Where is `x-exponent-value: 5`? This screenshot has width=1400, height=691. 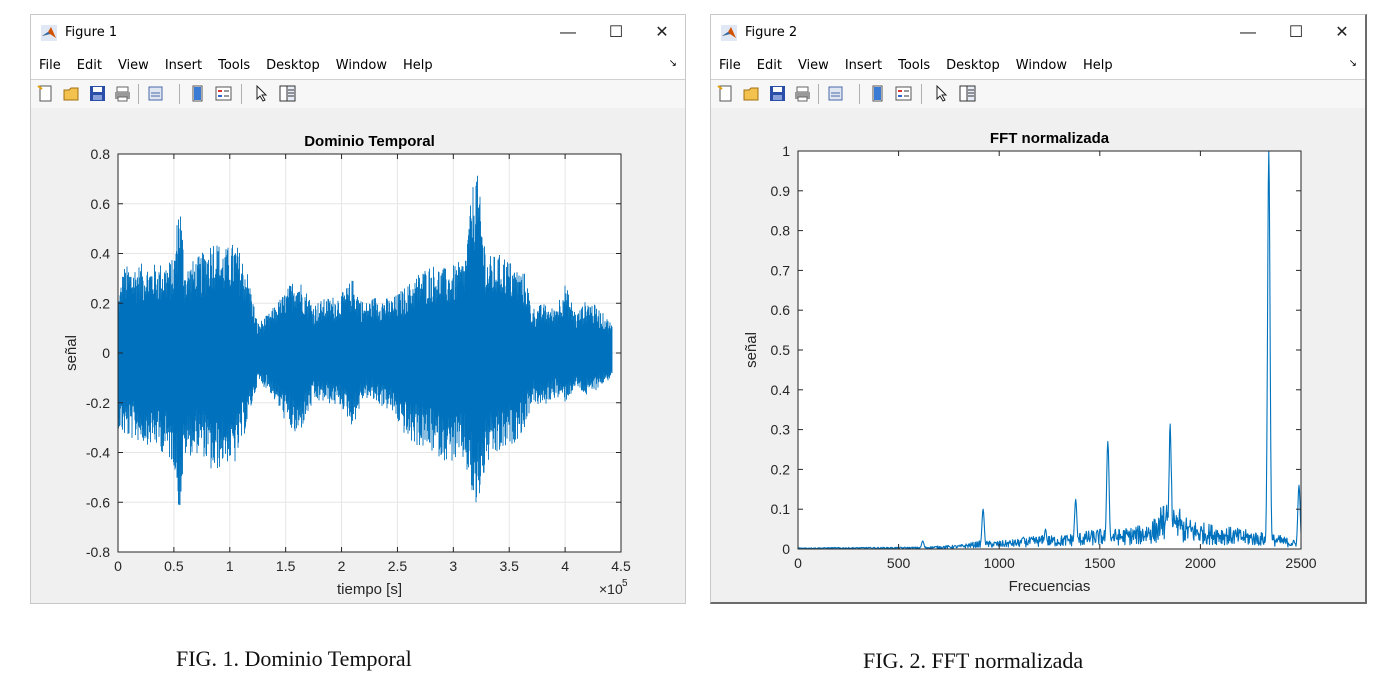 x-exponent-value: 5 is located at coordinates (625, 583).